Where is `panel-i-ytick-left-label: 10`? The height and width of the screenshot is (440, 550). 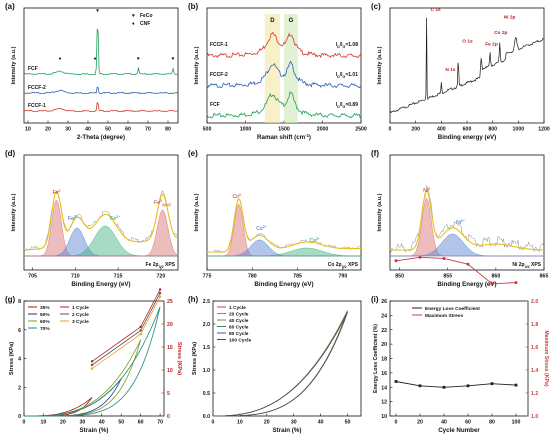 panel-i-ytick-left-label: 10 is located at coordinates (384, 417).